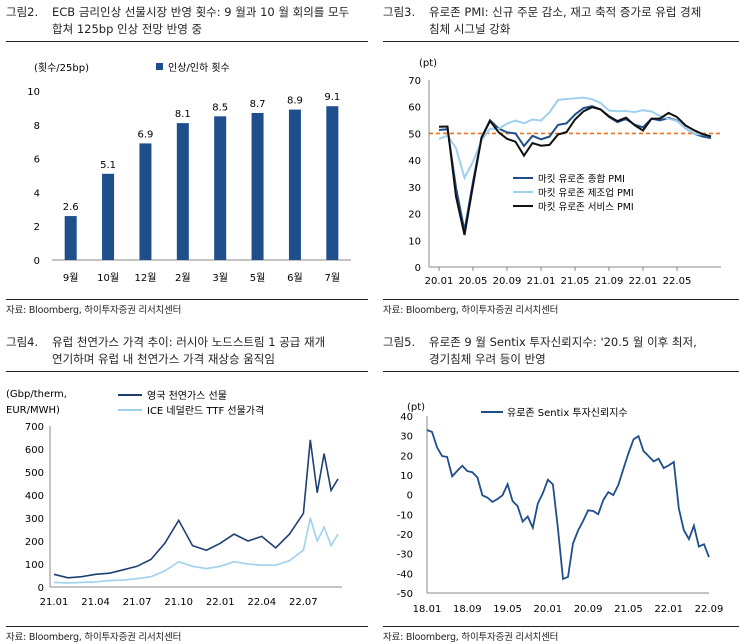 Image resolution: width=743 pixels, height=644 pixels. Describe the element at coordinates (709, 608) in the screenshot. I see `x-tick-label: 22.09` at that location.